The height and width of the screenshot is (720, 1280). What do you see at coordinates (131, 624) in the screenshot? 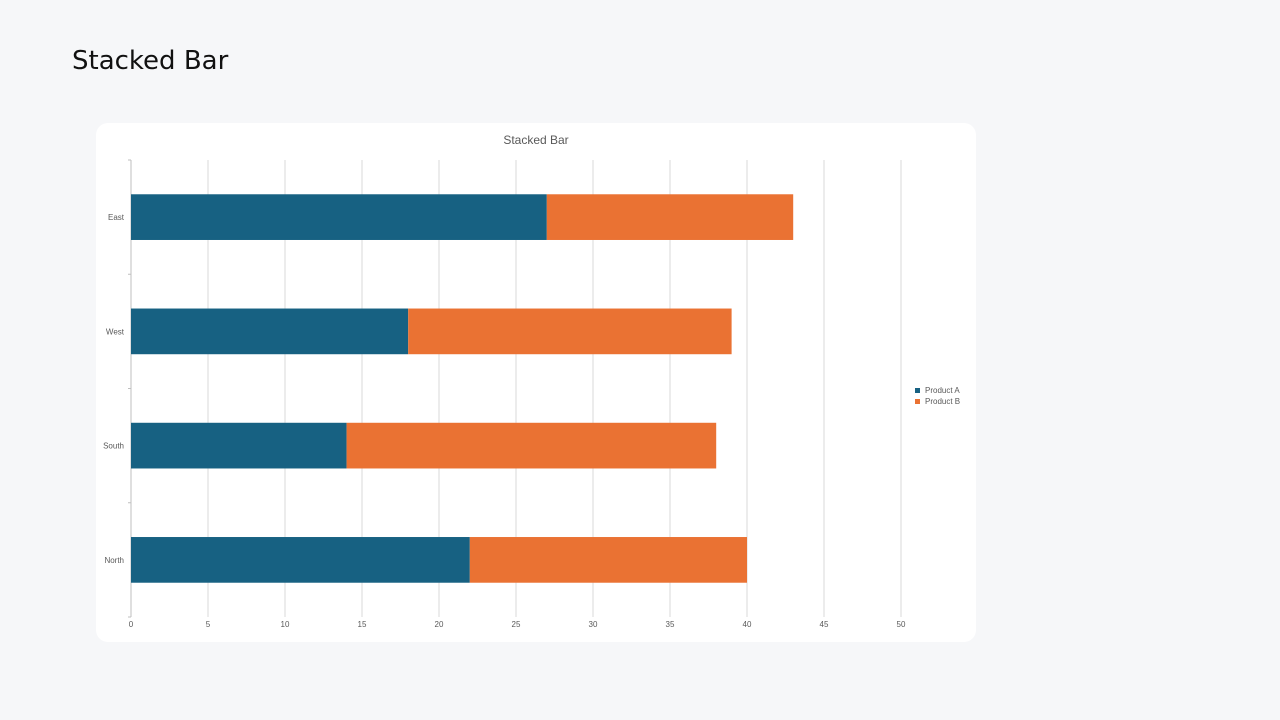
I see `x-tick-label: 0` at bounding box center [131, 624].